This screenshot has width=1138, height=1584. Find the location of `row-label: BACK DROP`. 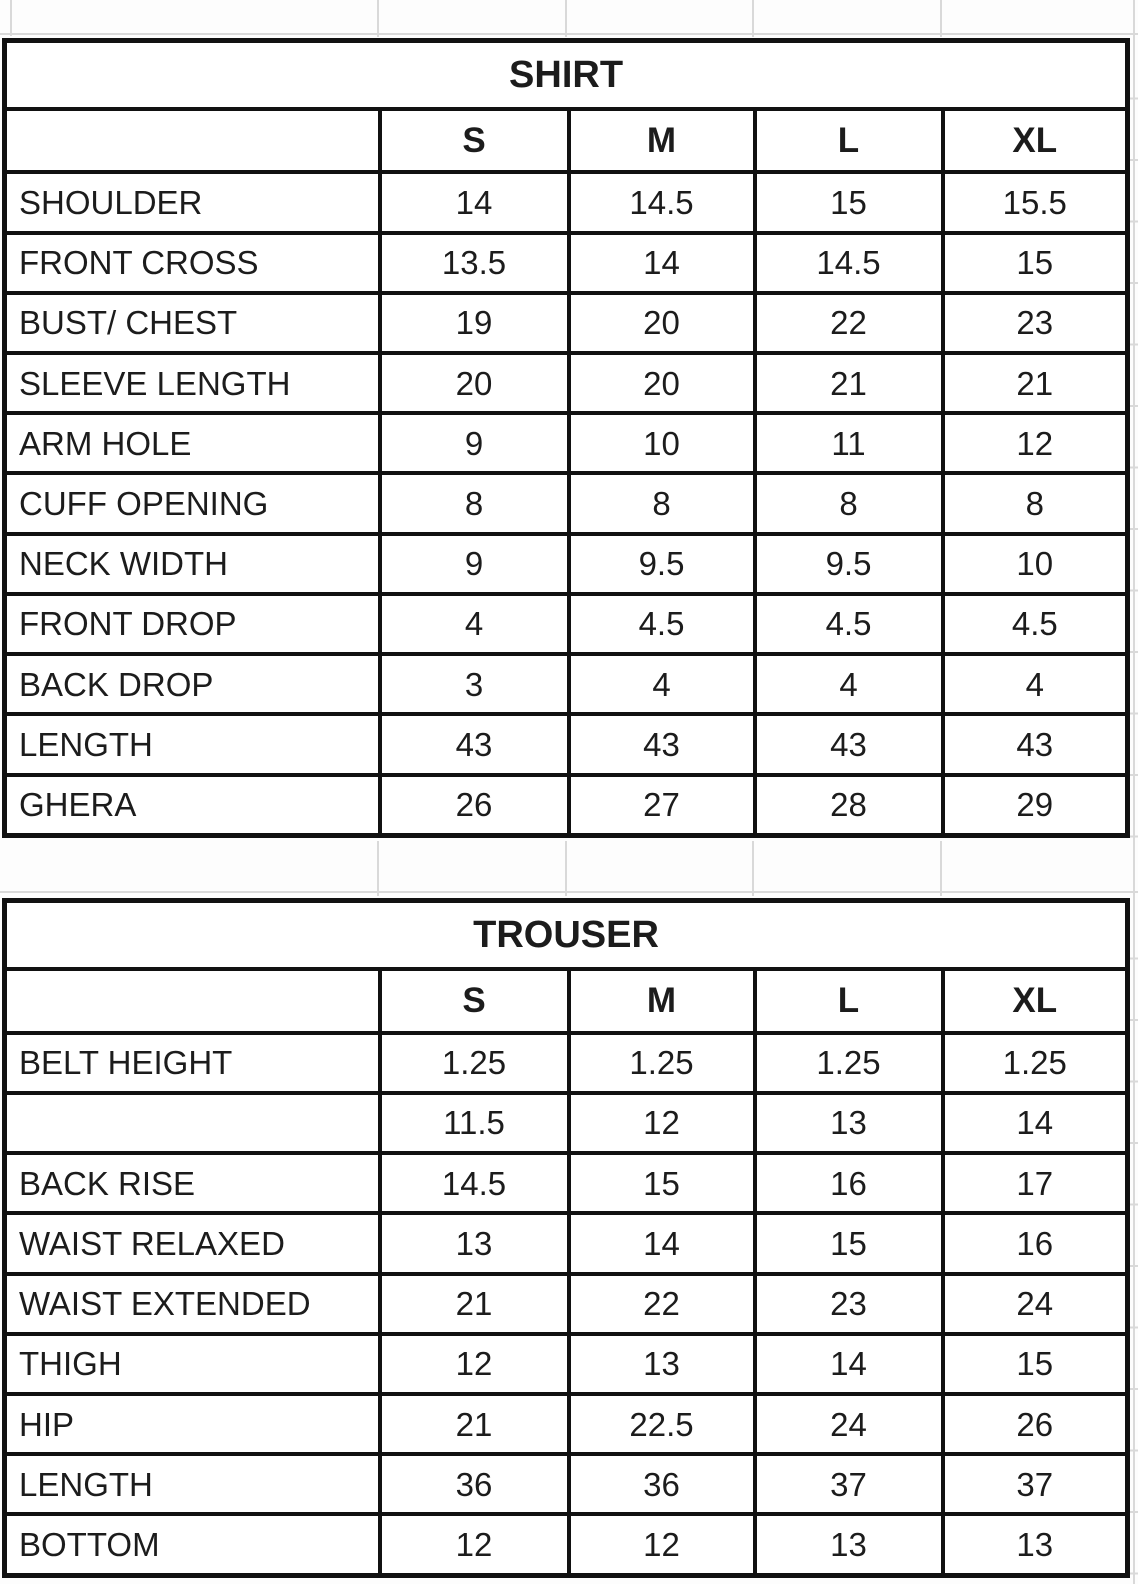

row-label: BACK DROP is located at coordinates (192, 684).